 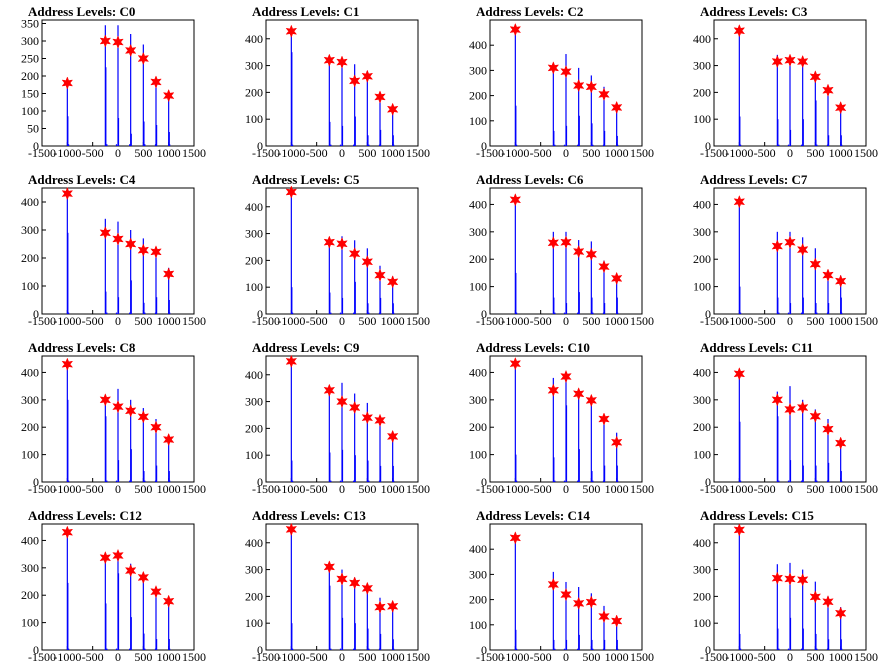 What do you see at coordinates (82, 11) in the screenshot?
I see `chart-title: Address Levels: C0` at bounding box center [82, 11].